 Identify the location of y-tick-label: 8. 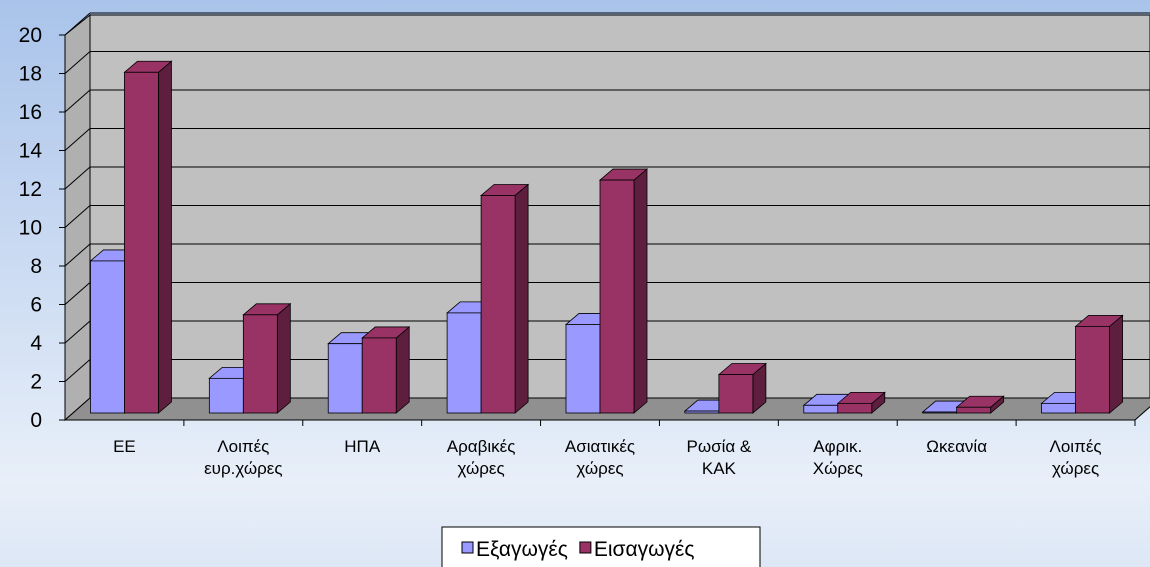
(36, 266).